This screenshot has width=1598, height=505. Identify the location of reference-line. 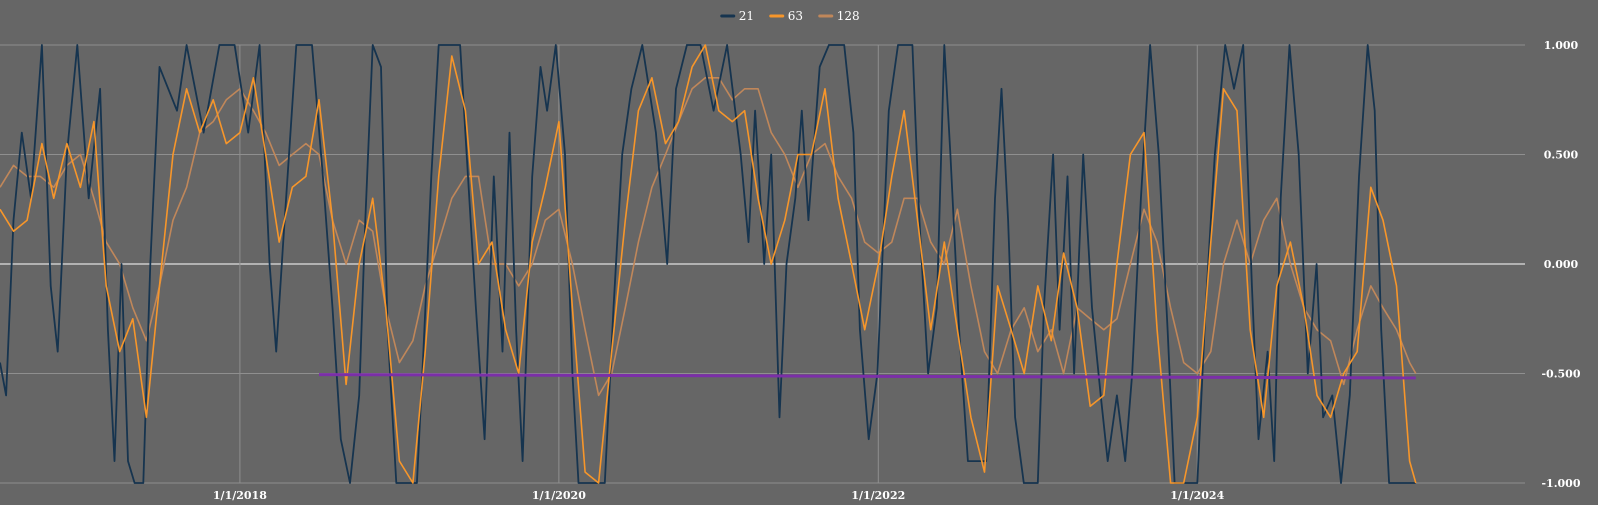
(867, 376).